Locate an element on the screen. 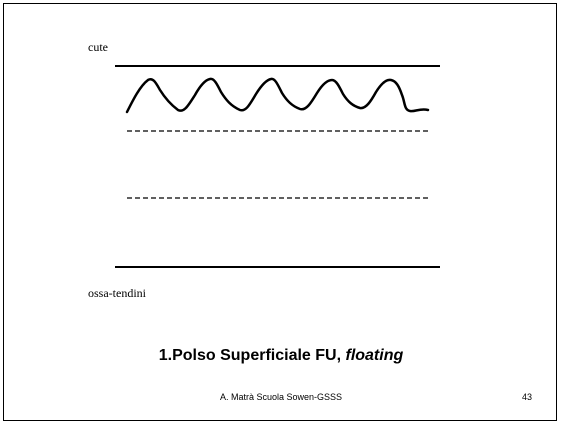 The height and width of the screenshot is (424, 561). page-number: 43 is located at coordinates (527, 397).